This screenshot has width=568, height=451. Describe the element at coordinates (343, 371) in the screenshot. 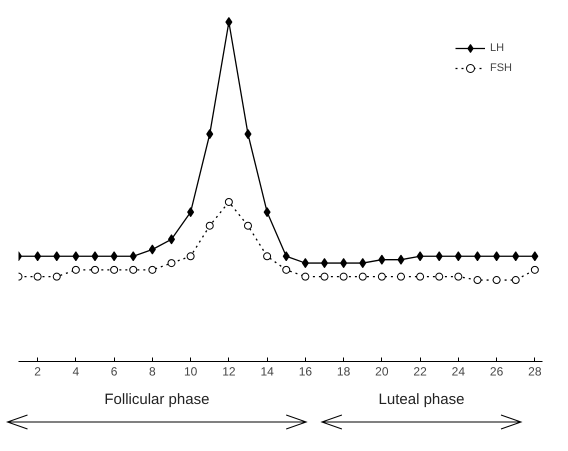

I see `x-tick-label: 18` at that location.